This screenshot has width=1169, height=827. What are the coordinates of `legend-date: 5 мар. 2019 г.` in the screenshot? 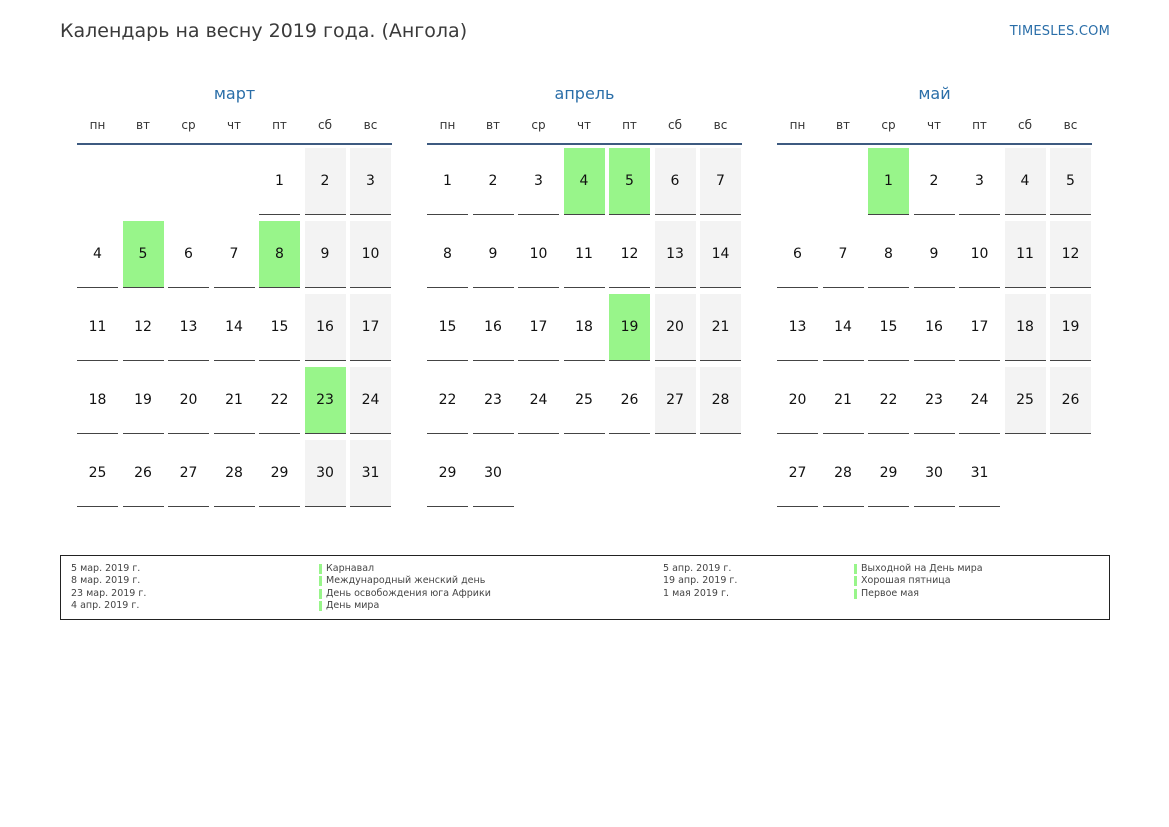 It's located at (106, 568).